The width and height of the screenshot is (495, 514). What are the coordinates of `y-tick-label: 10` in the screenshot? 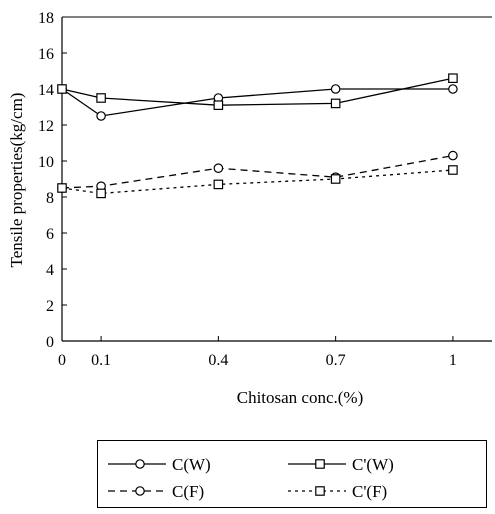 It's located at (46, 162).